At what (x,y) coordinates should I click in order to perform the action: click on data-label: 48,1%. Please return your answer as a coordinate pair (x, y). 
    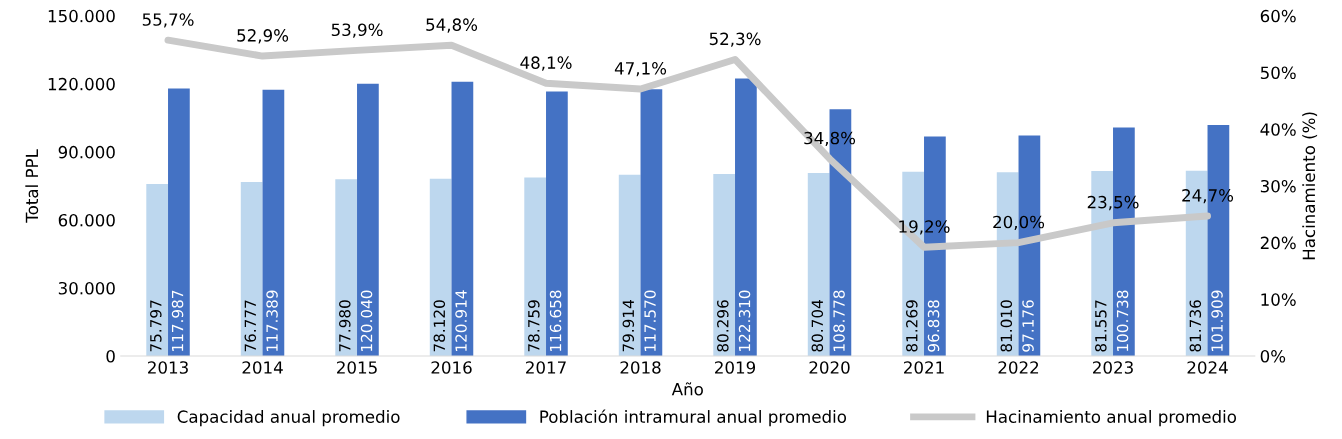
    Looking at the image, I should click on (546, 63).